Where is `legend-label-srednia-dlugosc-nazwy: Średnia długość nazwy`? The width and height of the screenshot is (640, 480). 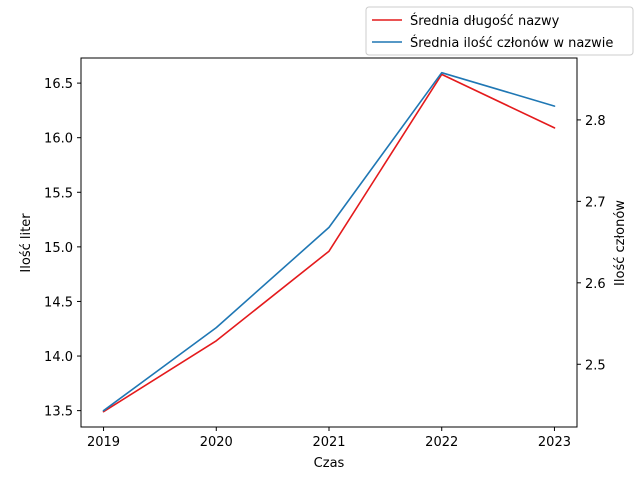 legend-label-srednia-dlugosc-nazwy: Średnia długość nazwy is located at coordinates (485, 21).